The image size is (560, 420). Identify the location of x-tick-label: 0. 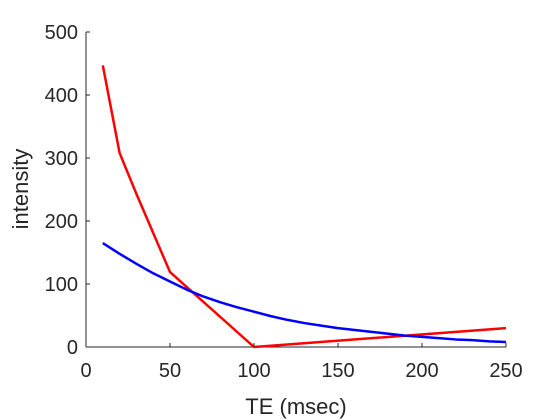
(85, 371).